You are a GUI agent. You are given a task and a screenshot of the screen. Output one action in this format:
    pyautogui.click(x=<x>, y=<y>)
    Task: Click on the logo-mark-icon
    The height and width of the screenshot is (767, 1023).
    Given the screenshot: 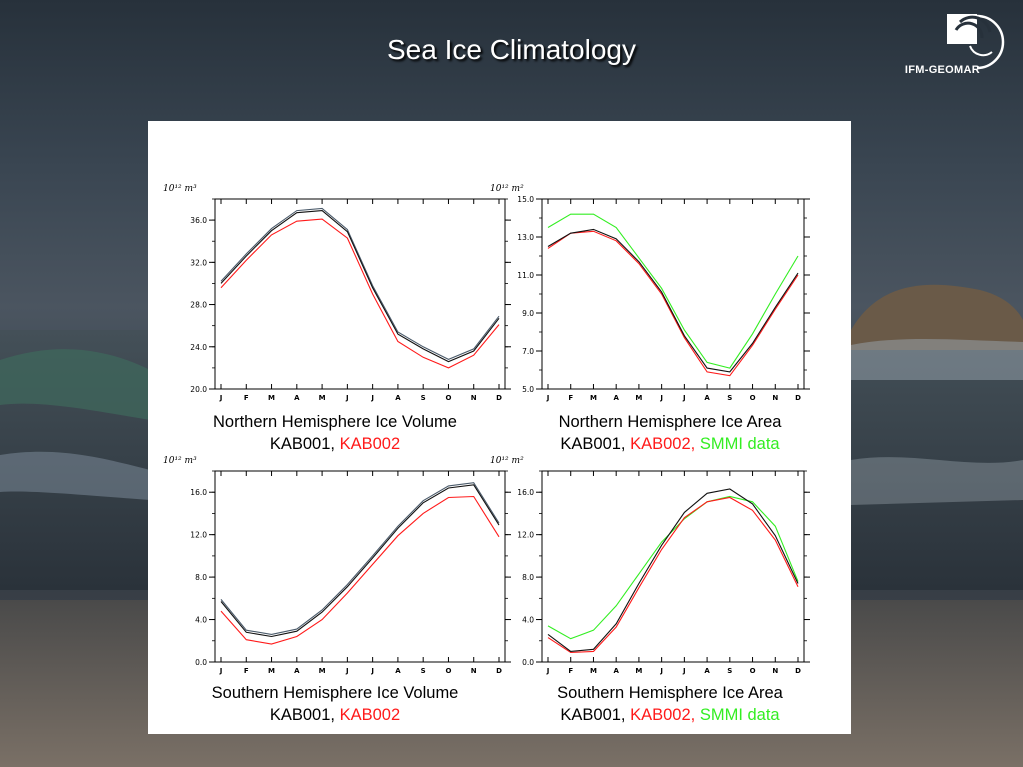 What is the action you would take?
    pyautogui.click(x=976, y=42)
    